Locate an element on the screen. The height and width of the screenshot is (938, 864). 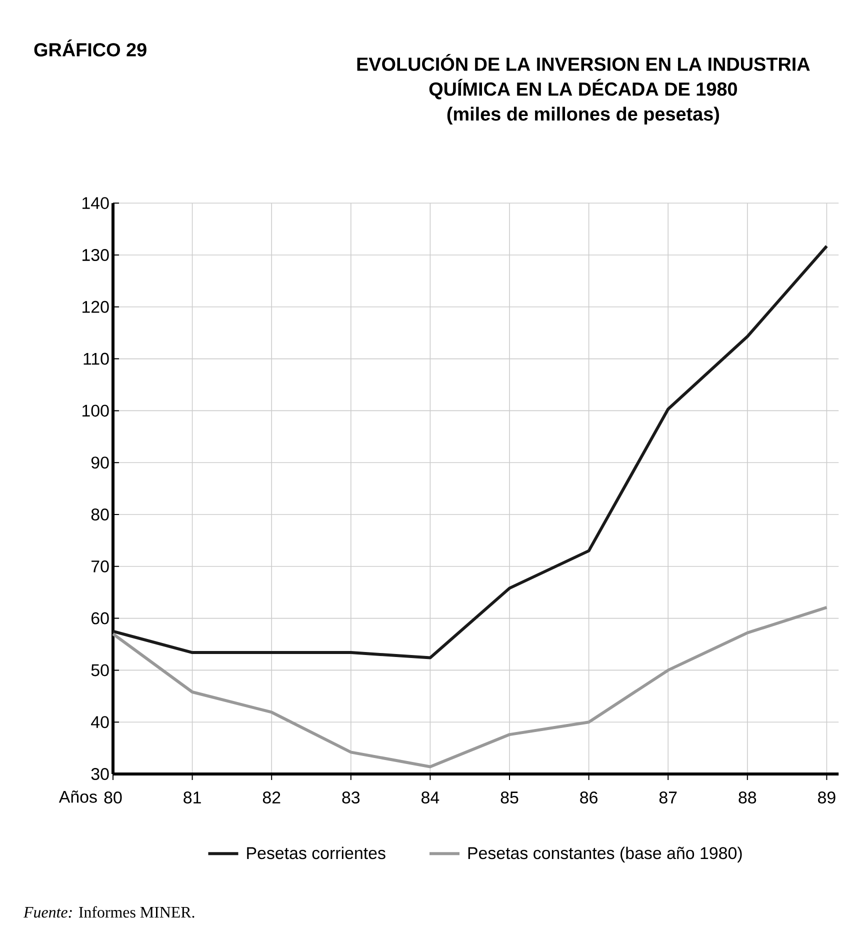
y-tick-label: 100 is located at coordinates (95, 410).